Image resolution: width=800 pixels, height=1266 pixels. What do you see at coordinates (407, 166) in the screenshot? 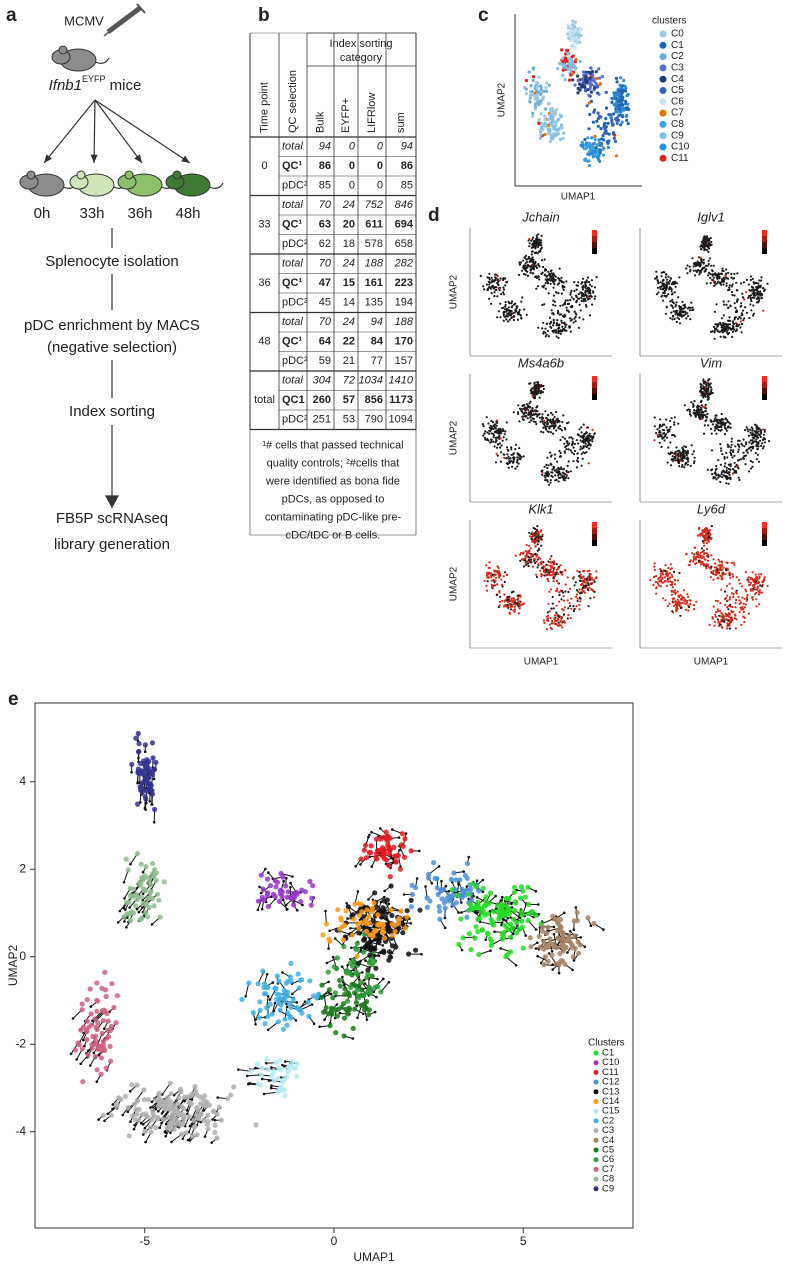
I see `table-cell: 86` at bounding box center [407, 166].